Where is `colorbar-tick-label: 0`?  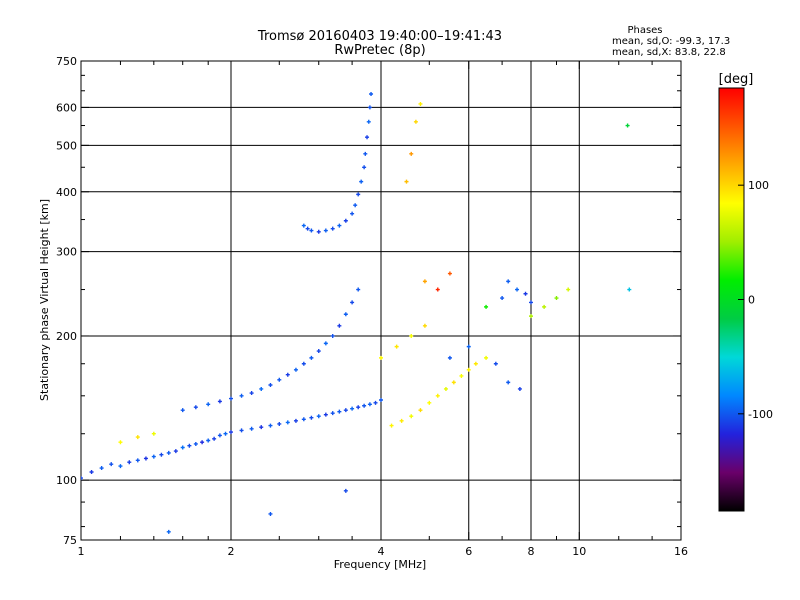 colorbar-tick-label: 0 is located at coordinates (751, 300).